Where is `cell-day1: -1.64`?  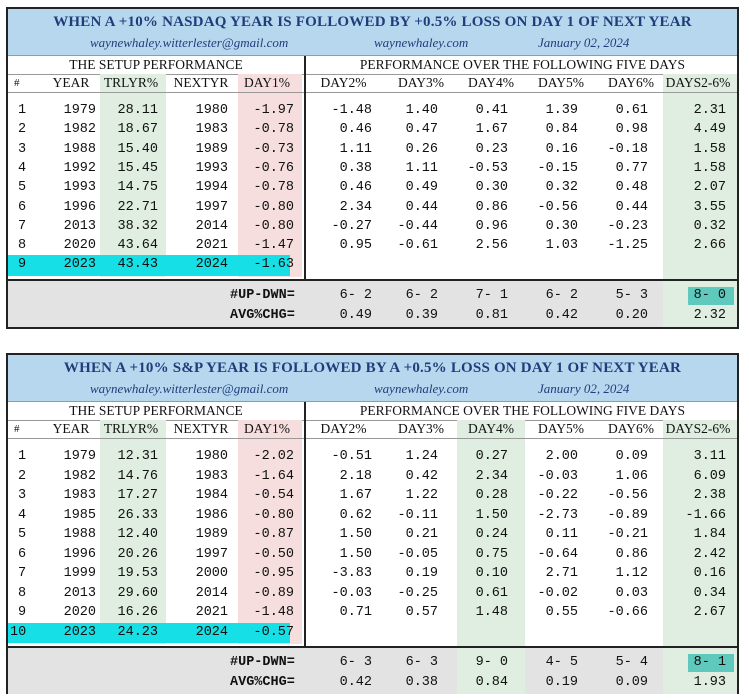
cell-day1: -1.64 is located at coordinates (274, 476).